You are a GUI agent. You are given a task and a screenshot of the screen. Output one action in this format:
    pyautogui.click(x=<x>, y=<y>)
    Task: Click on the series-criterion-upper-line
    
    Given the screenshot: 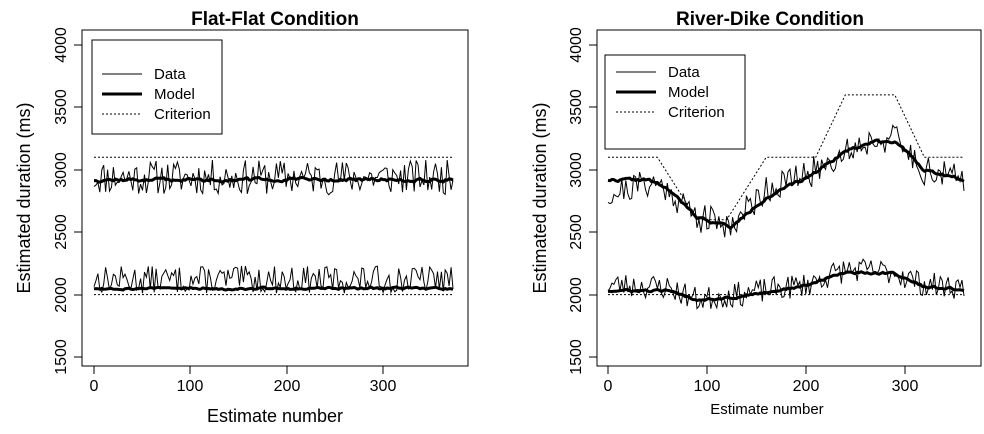 What is the action you would take?
    pyautogui.click(x=786, y=157)
    